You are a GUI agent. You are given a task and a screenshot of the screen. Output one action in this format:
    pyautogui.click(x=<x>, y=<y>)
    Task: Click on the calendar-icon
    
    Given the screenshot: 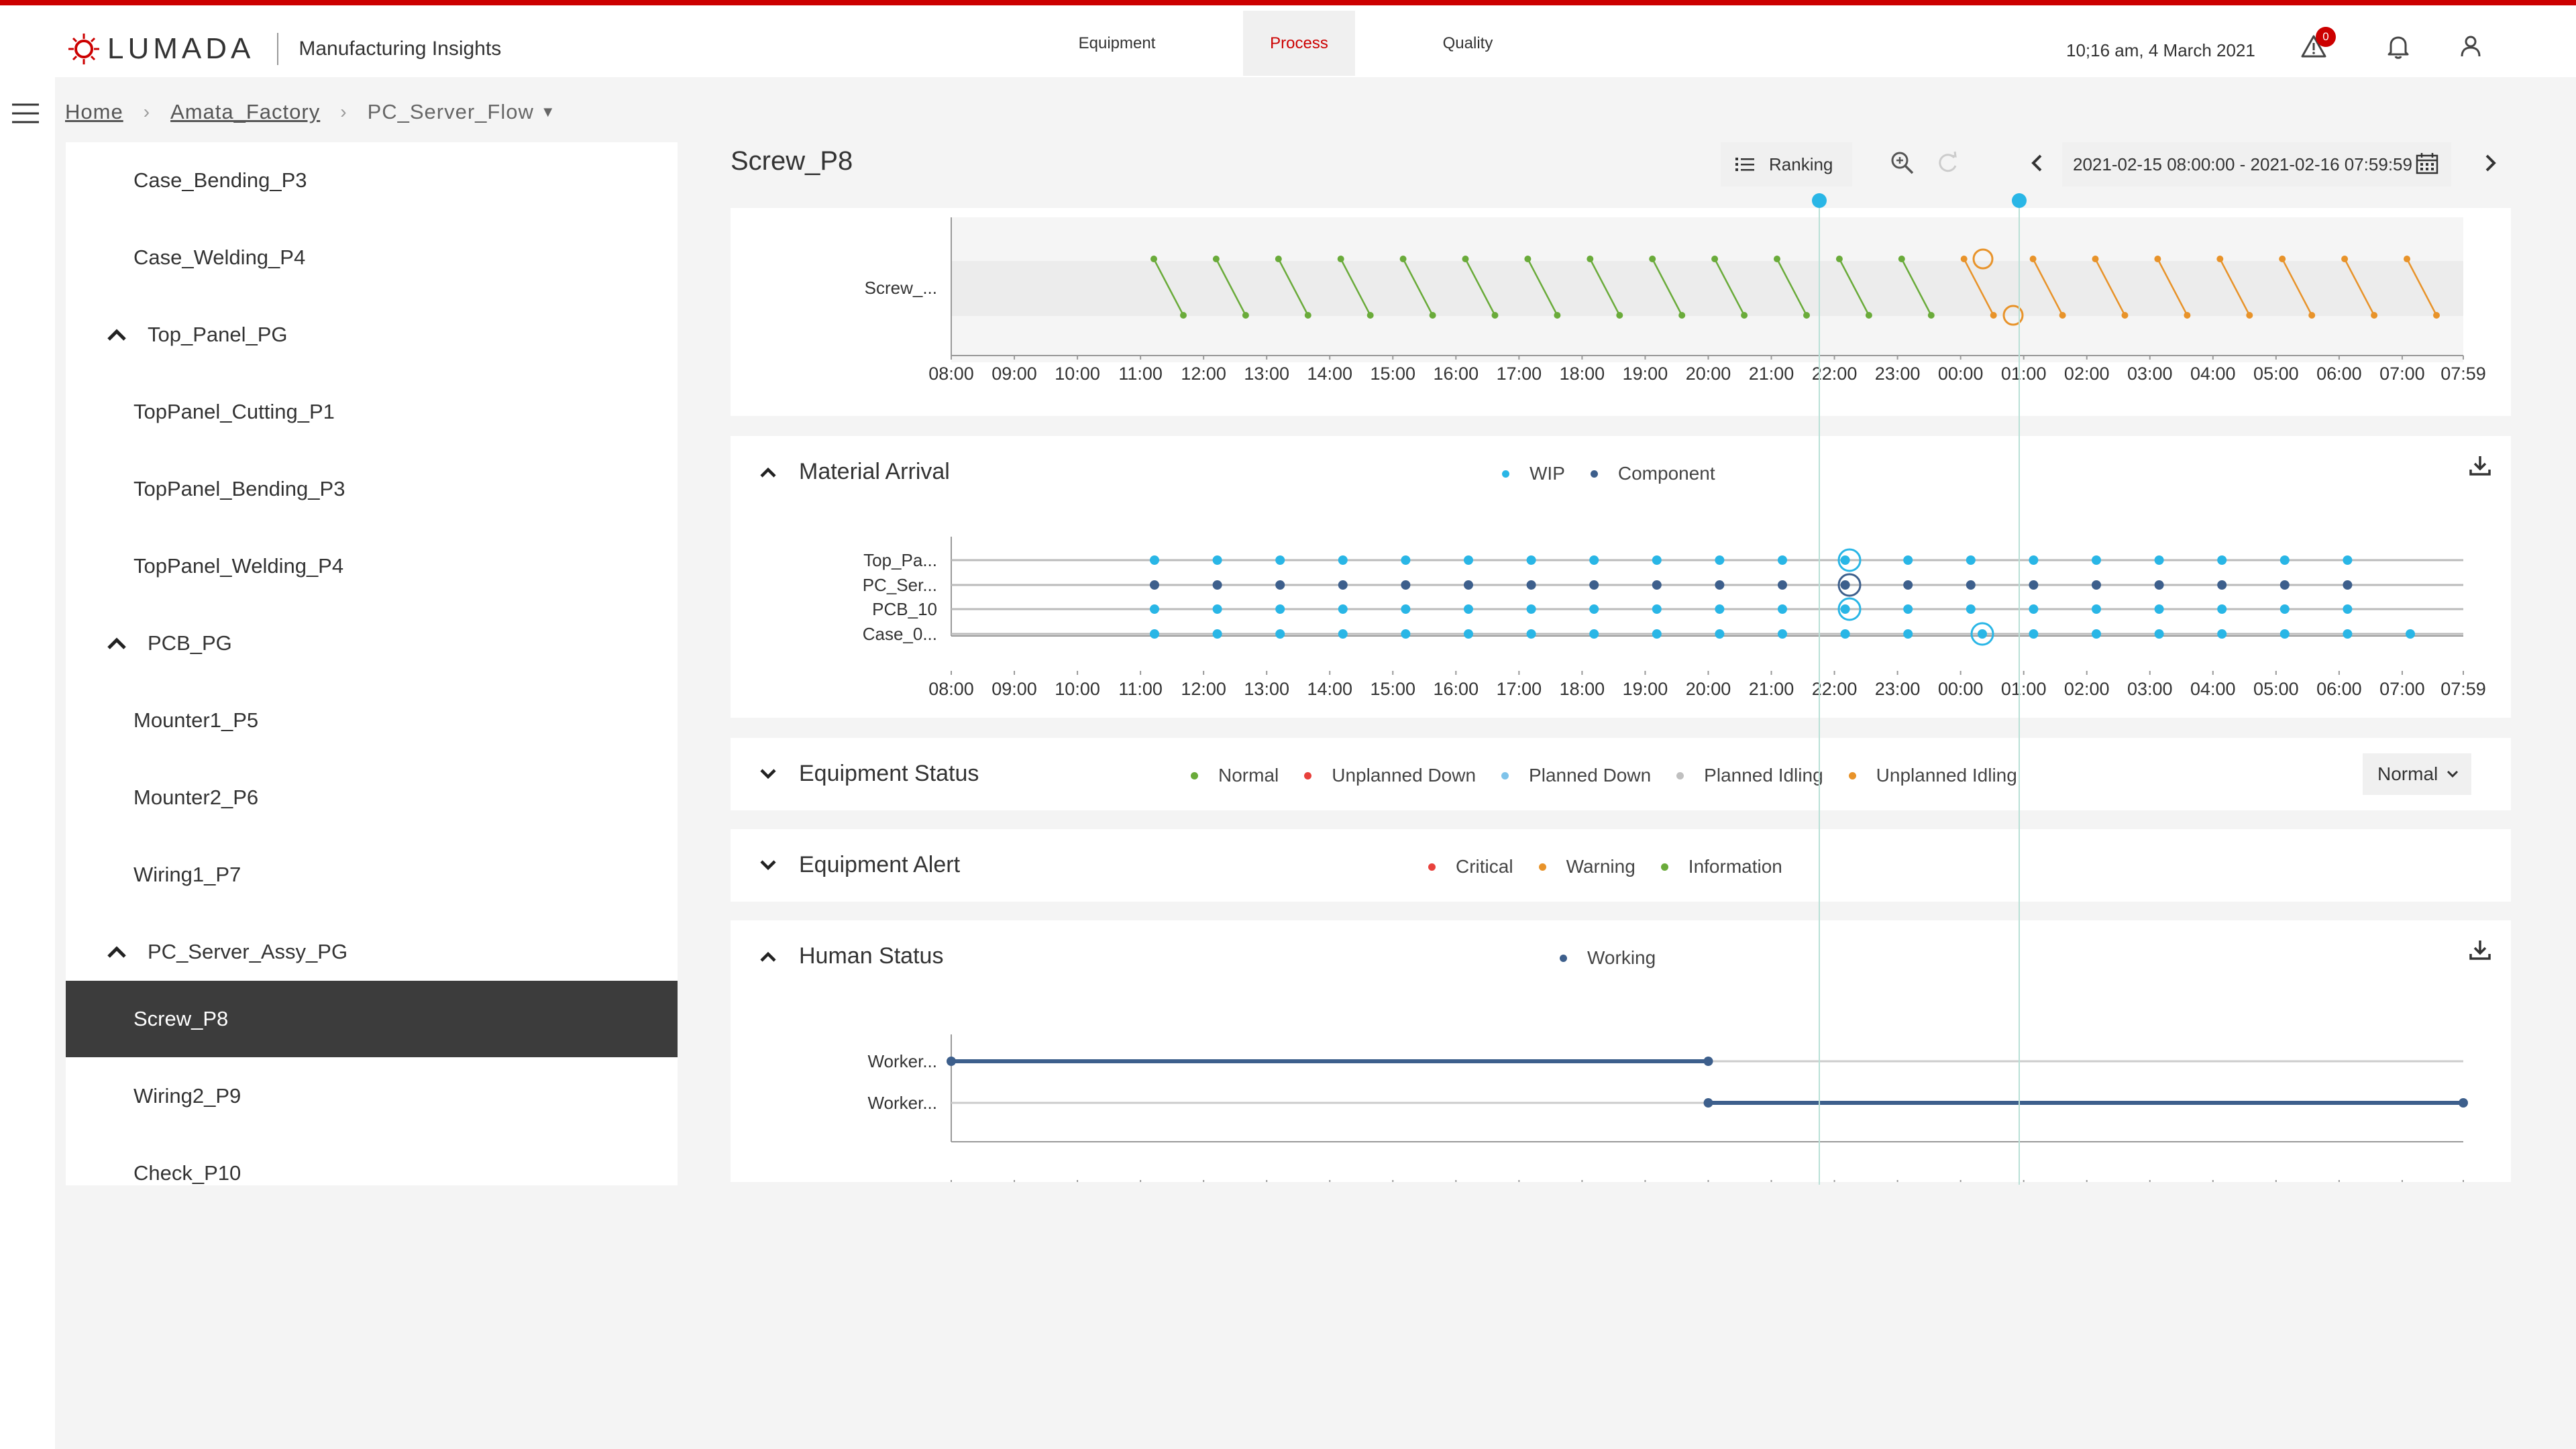 What is the action you would take?
    pyautogui.click(x=2427, y=164)
    